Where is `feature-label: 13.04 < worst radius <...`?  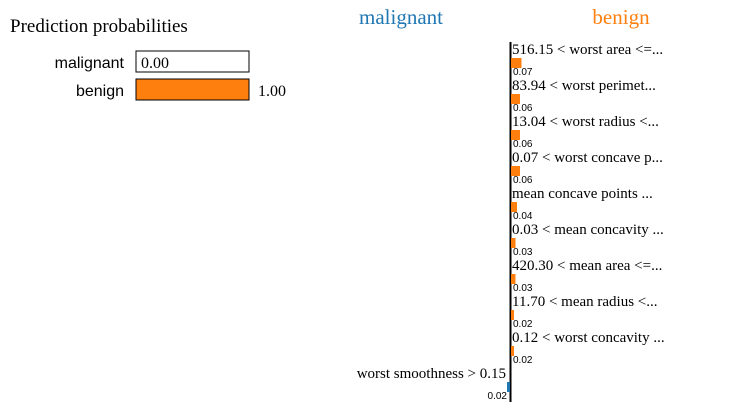 feature-label: 13.04 < worst radius <... is located at coordinates (585, 122).